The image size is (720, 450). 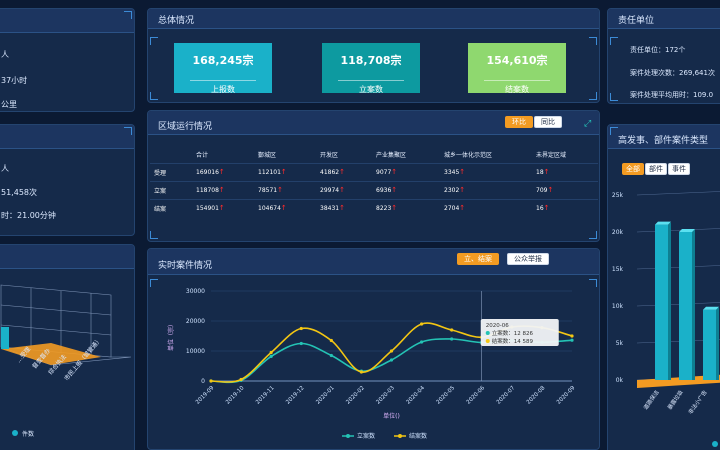 I want to click on row-label: 受理, so click(x=171, y=171).